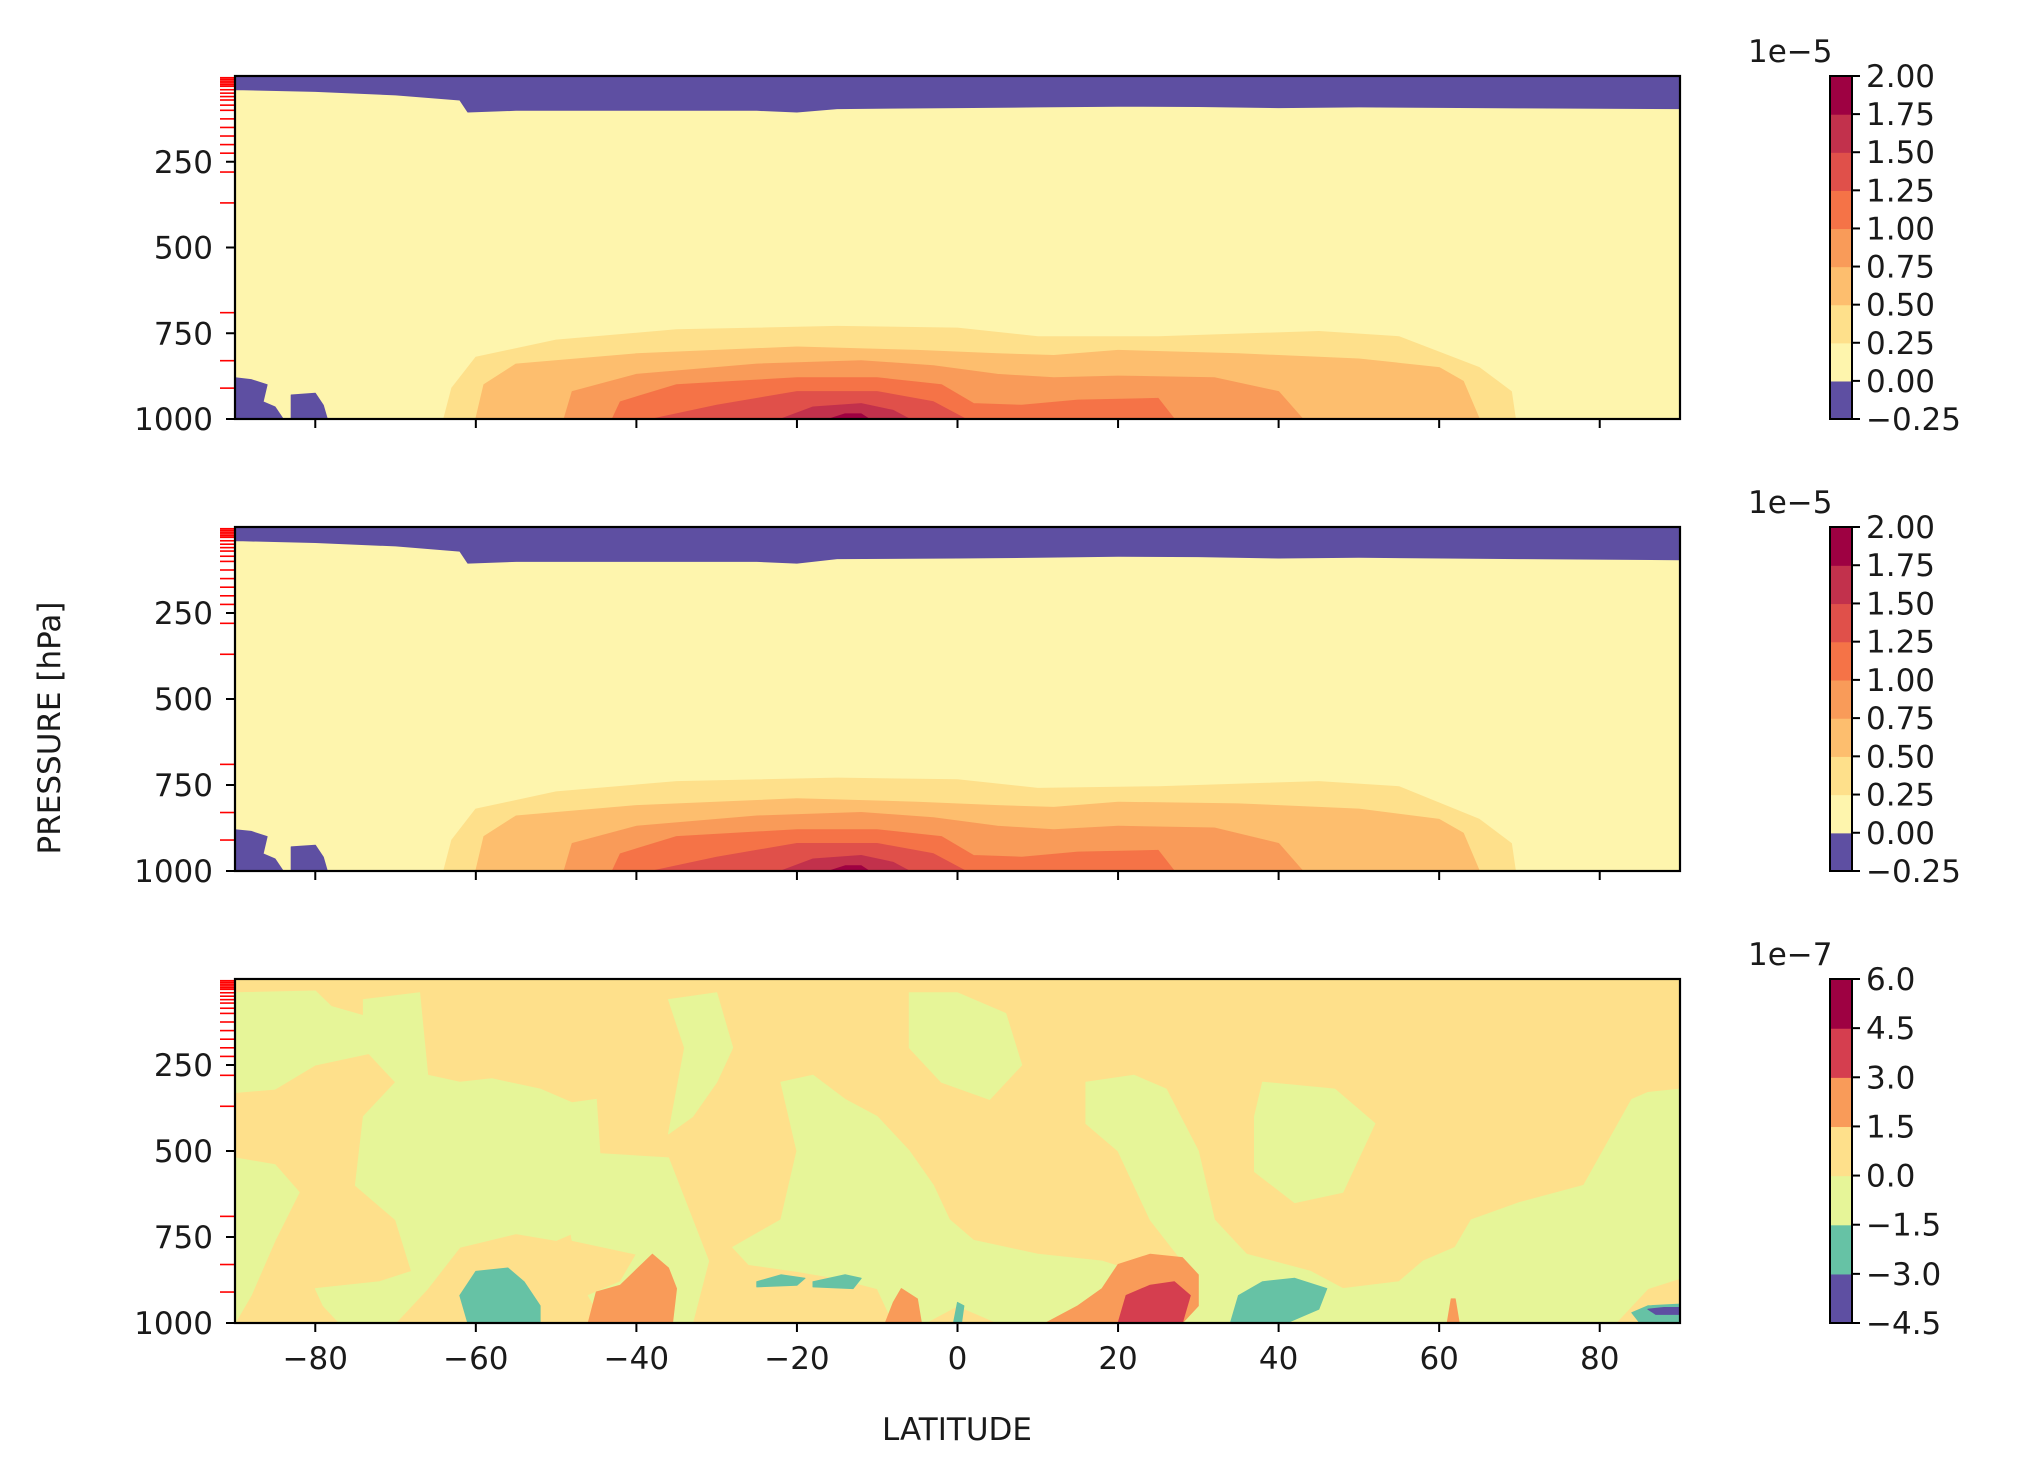 This screenshot has width=2025, height=1474. I want to click on x-tick-label-5: 20, so click(1117, 1359).